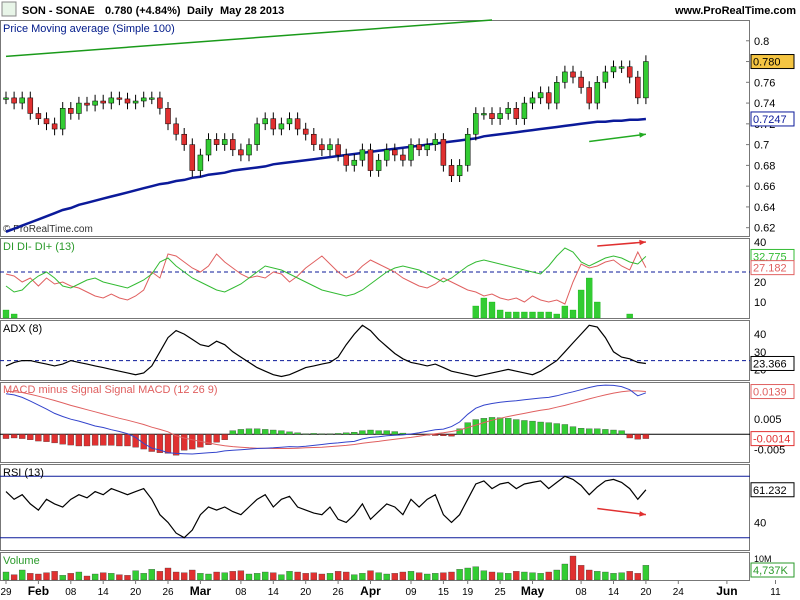 Image resolution: width=800 pixels, height=600 pixels. I want to click on price-tick-label: 0.68, so click(764, 166).